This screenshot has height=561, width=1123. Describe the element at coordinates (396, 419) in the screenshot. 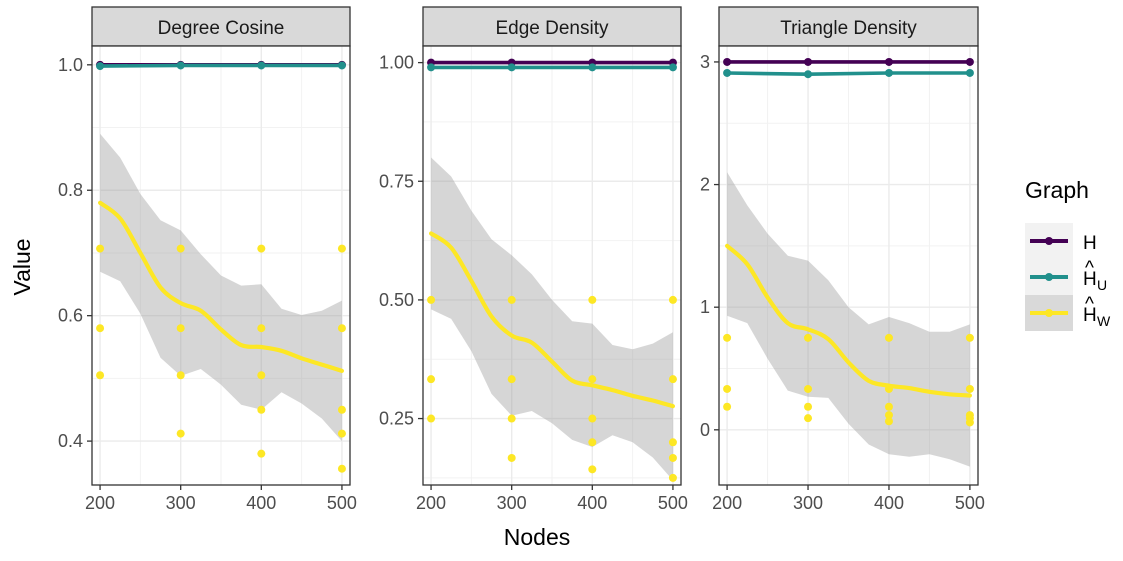

I see `y-tick-label: 0.25` at that location.